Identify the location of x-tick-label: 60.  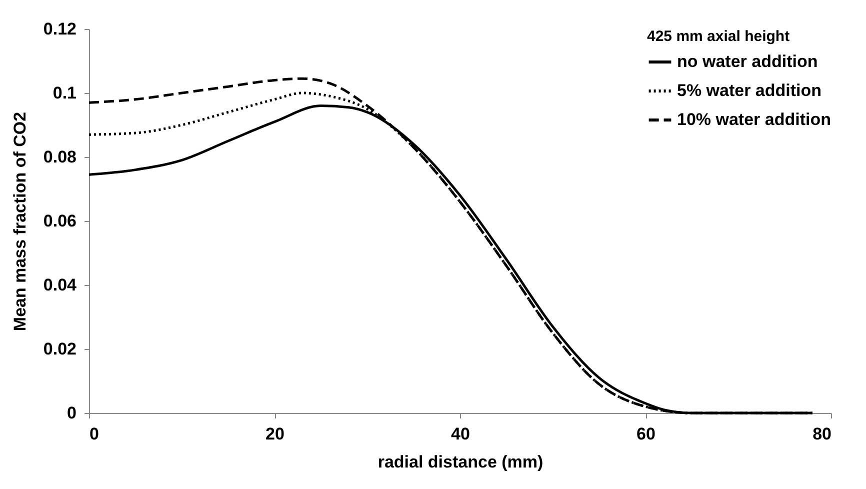
(646, 434).